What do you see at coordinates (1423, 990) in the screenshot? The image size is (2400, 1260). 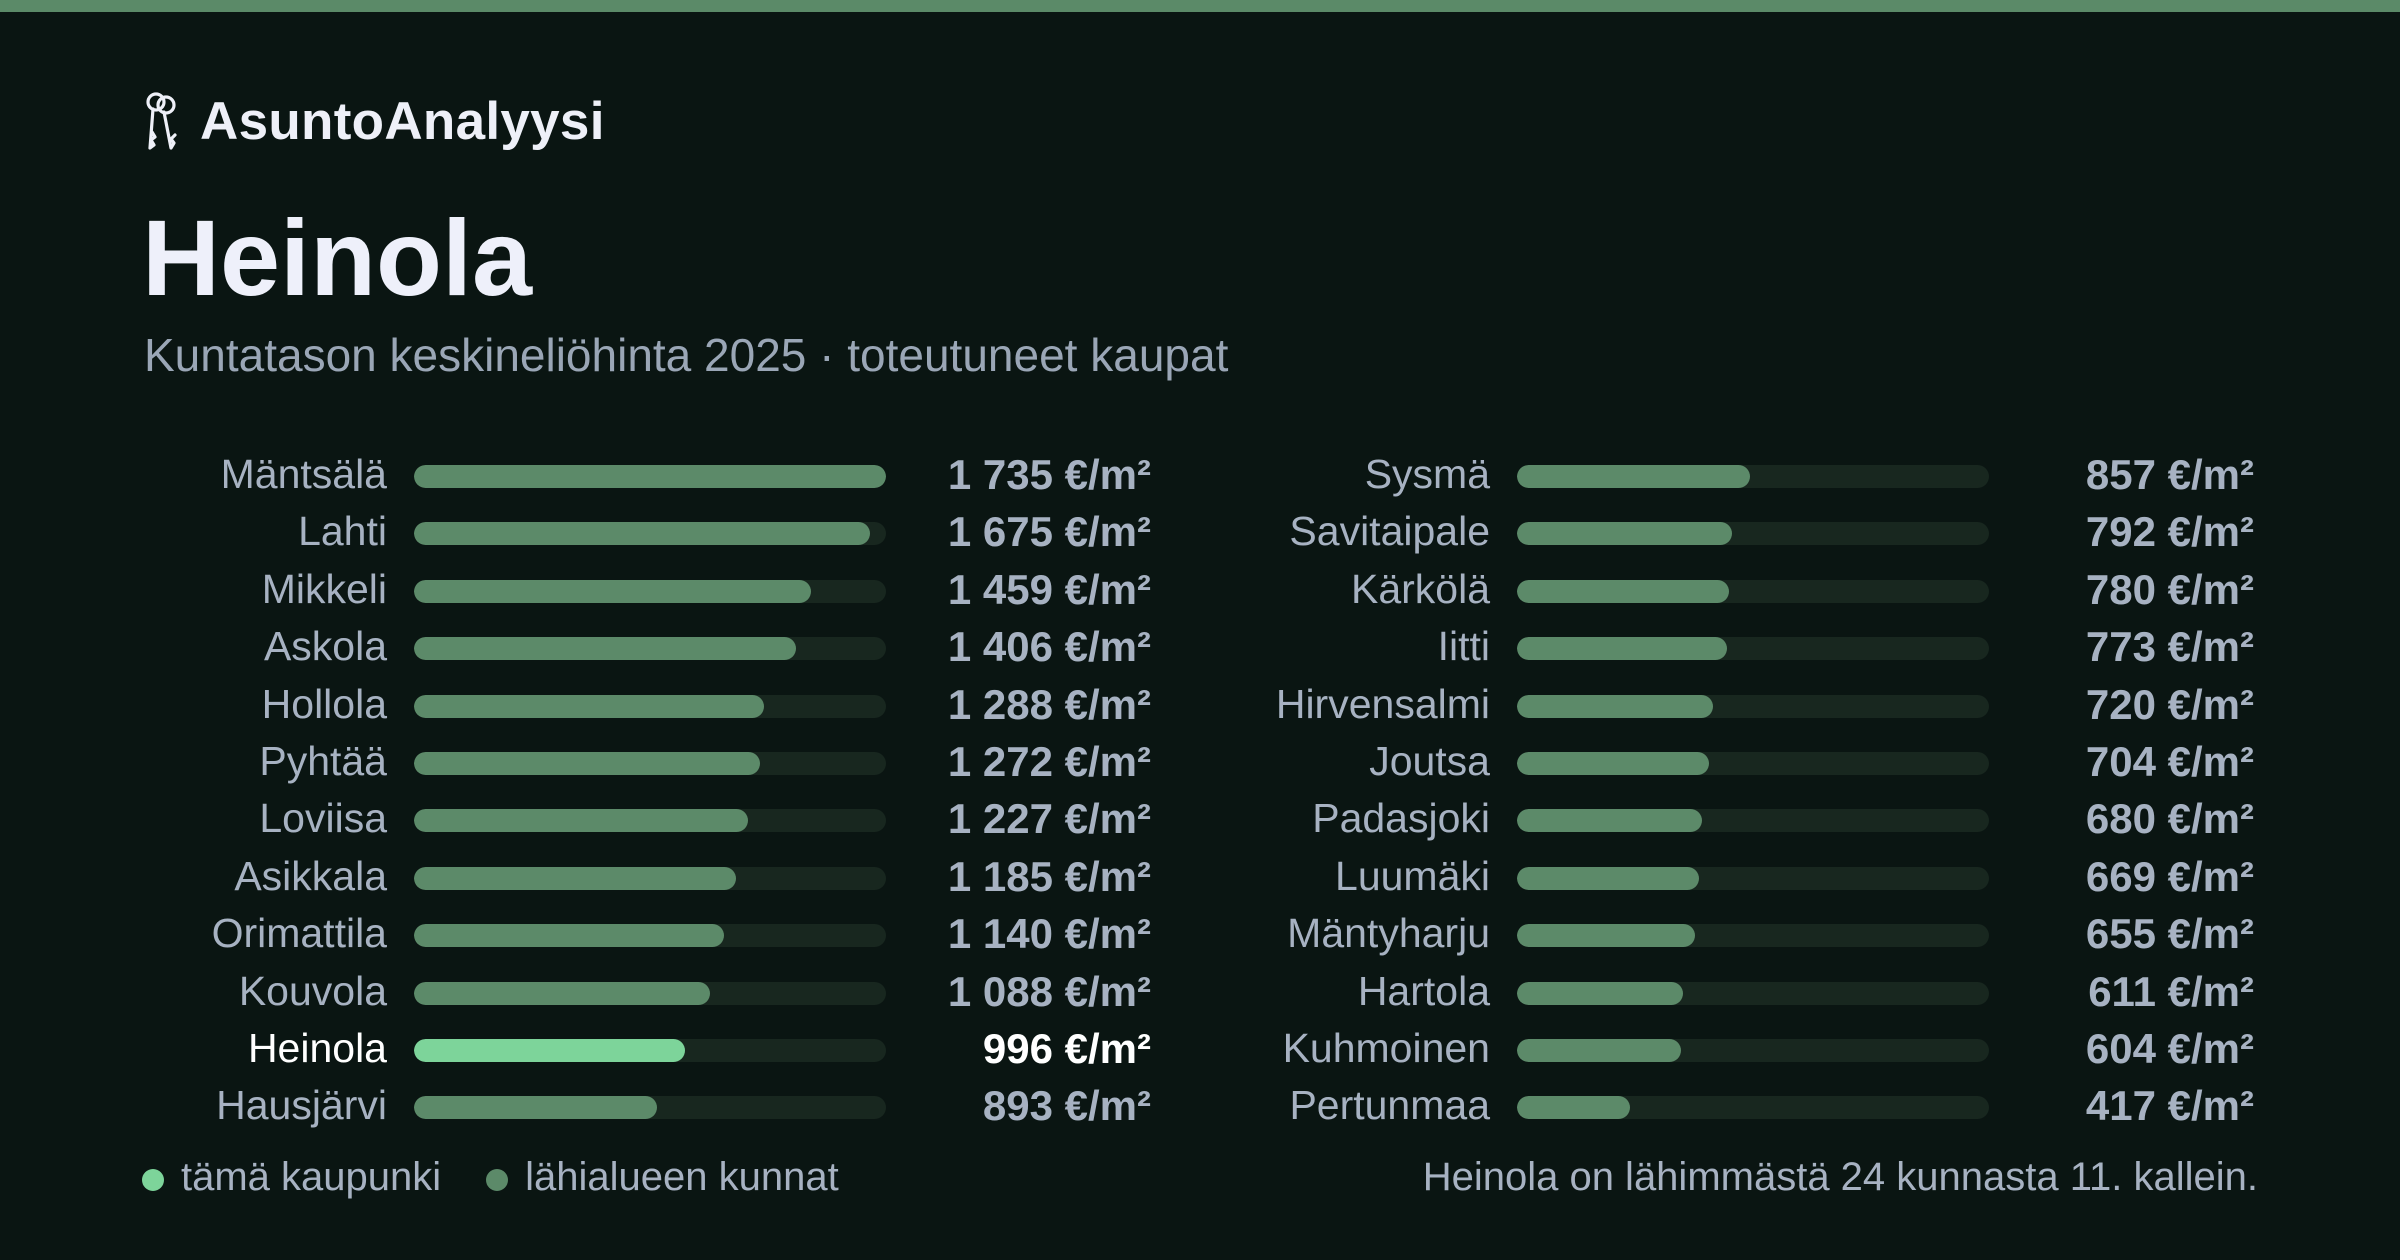 I see `bar-label: Hartola` at bounding box center [1423, 990].